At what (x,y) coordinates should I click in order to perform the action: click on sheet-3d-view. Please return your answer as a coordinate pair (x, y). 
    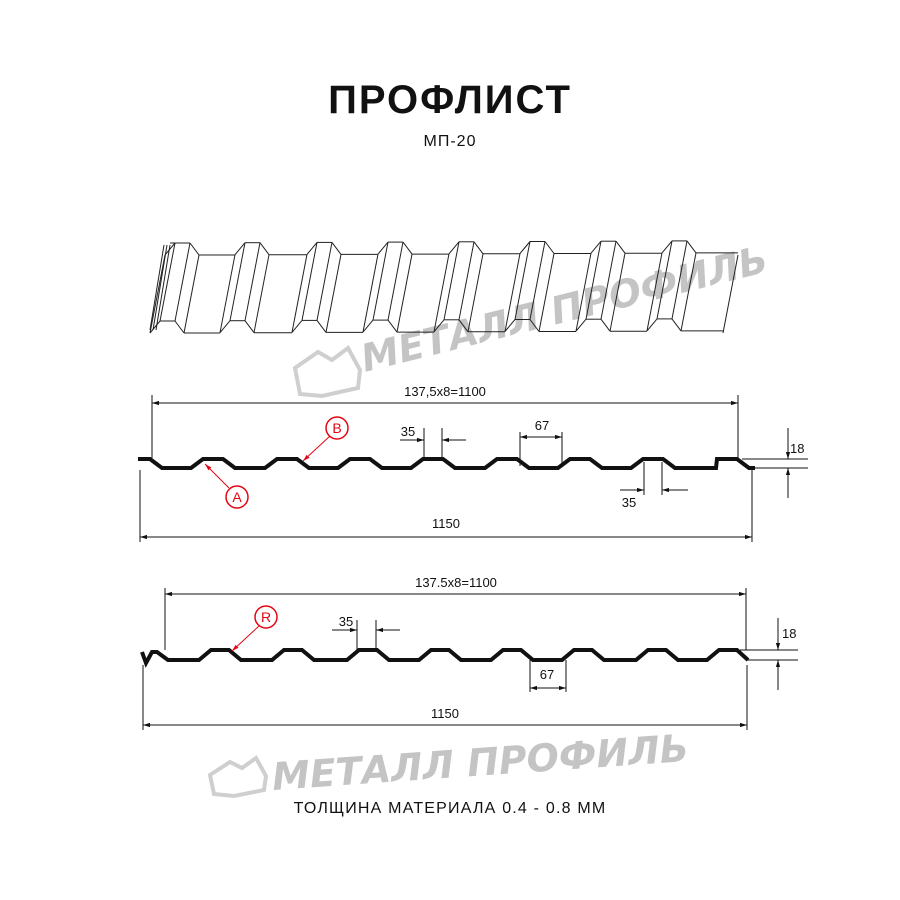
    Looking at the image, I should click on (444, 287).